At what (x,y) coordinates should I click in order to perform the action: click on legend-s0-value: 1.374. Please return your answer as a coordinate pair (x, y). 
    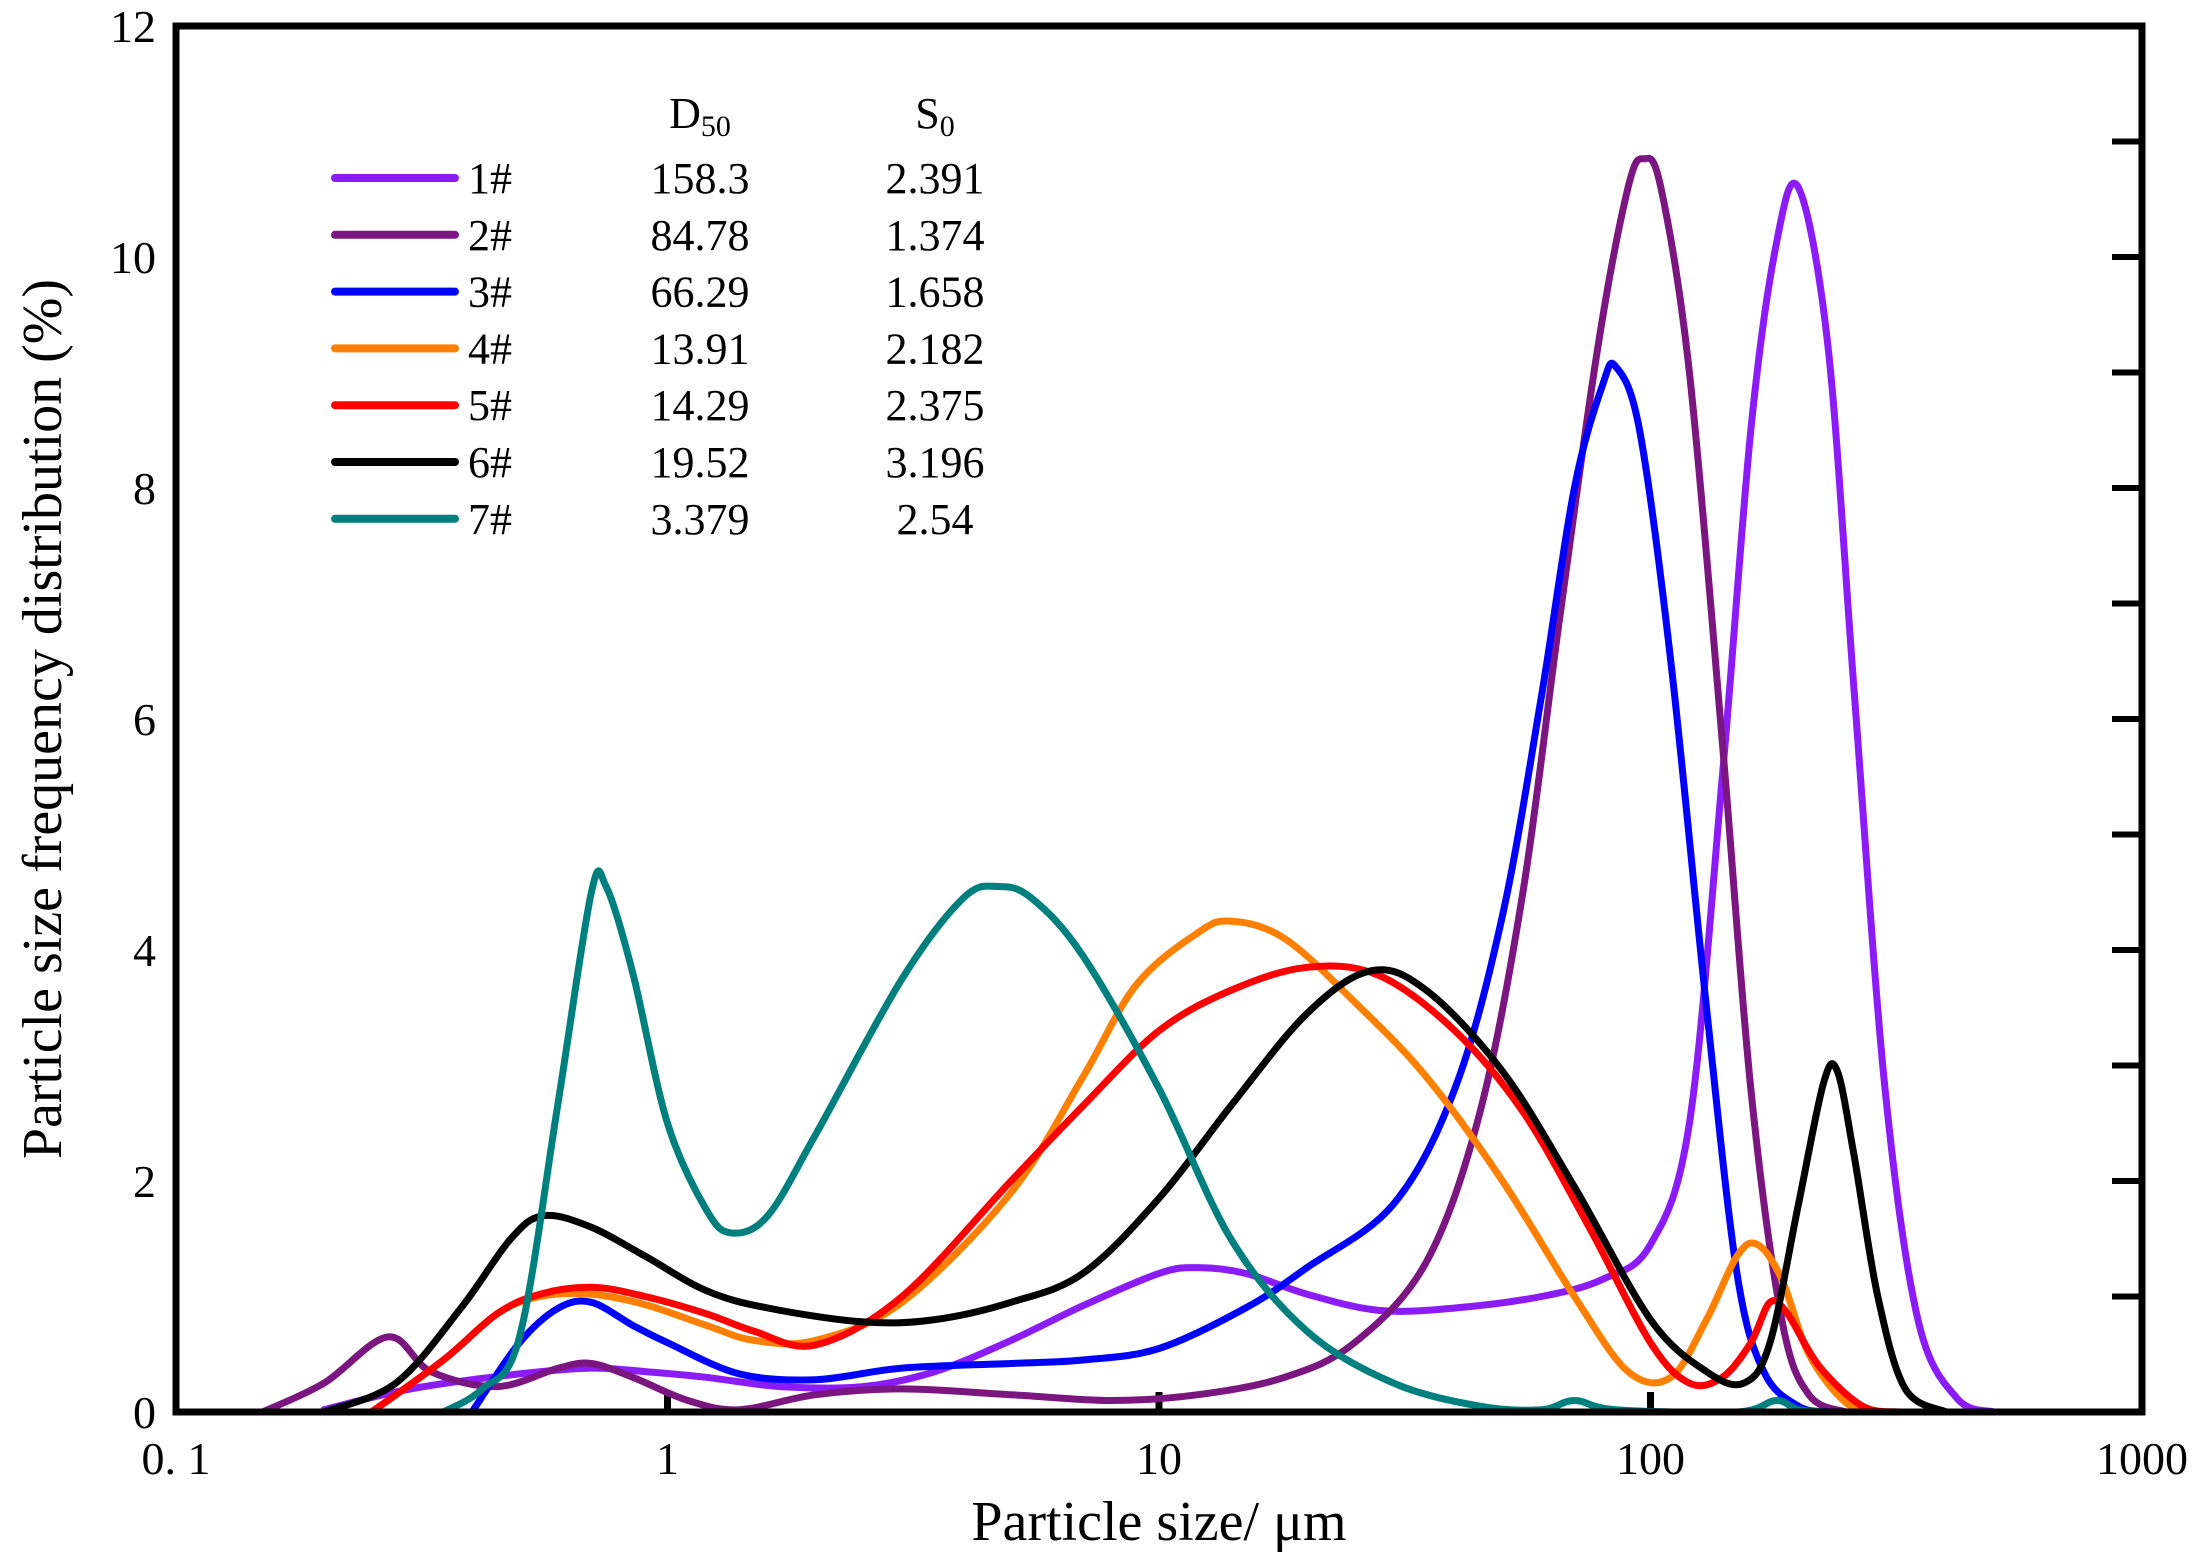
    Looking at the image, I should click on (935, 235).